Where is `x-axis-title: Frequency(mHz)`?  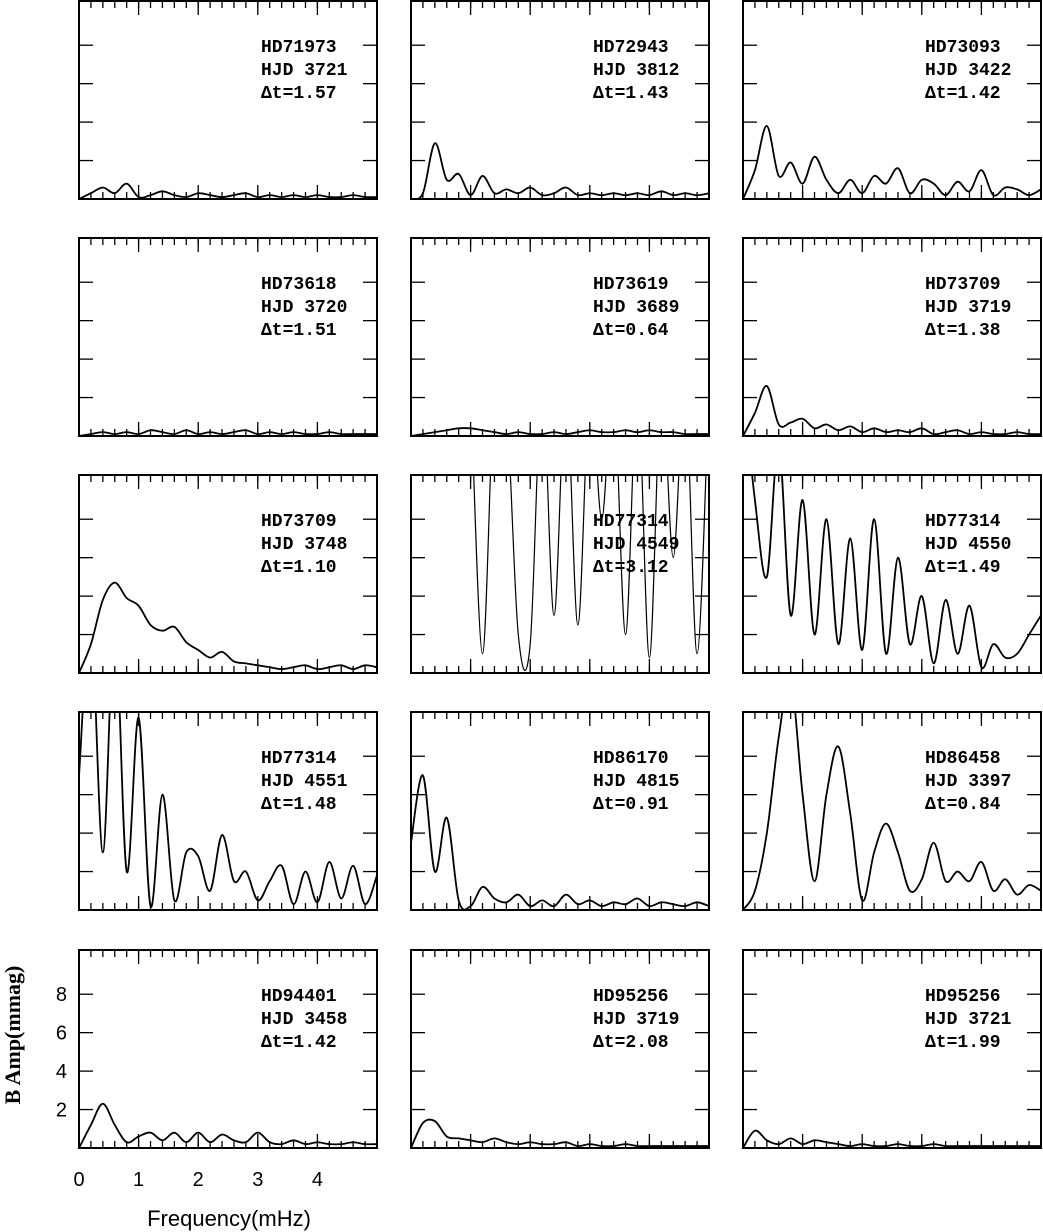
x-axis-title: Frequency(mHz) is located at coordinates (229, 1218).